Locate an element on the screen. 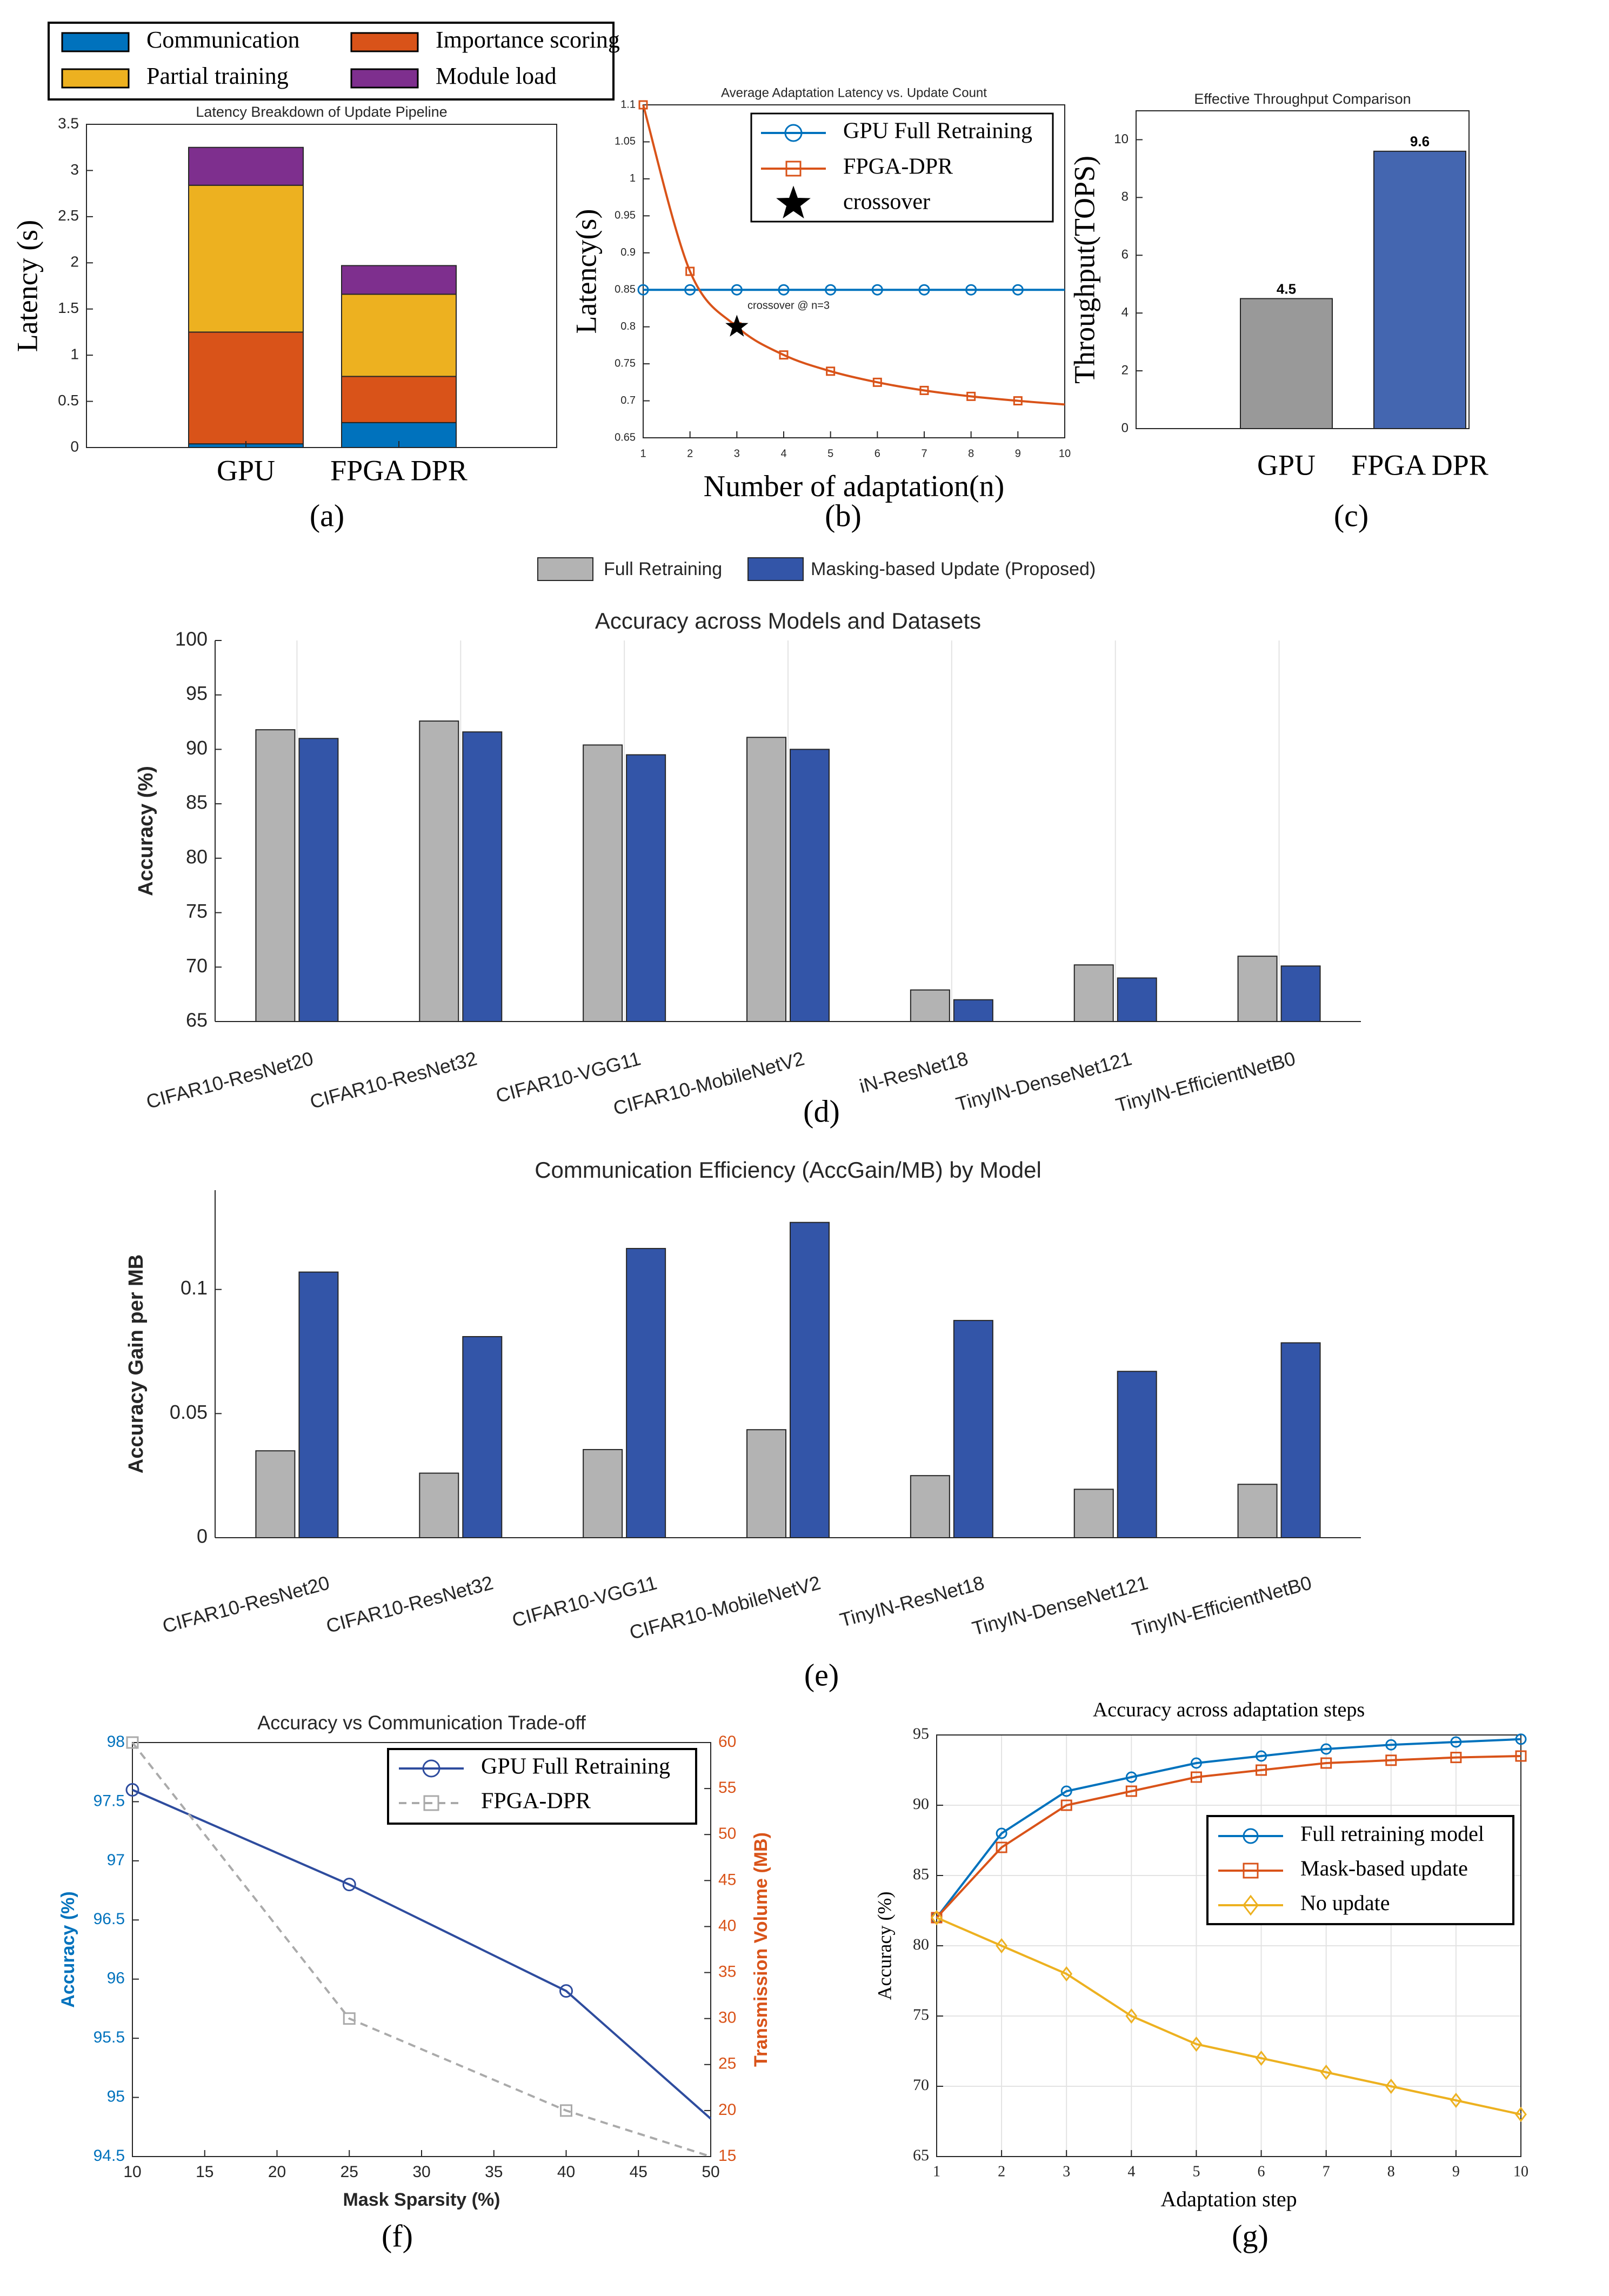 This screenshot has height=2296, width=1609. legend-label: No update is located at coordinates (1345, 1903).